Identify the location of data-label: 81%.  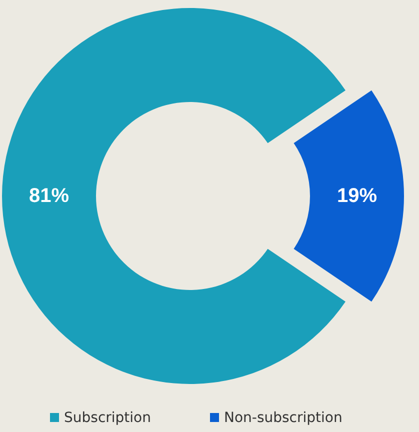
(49, 196).